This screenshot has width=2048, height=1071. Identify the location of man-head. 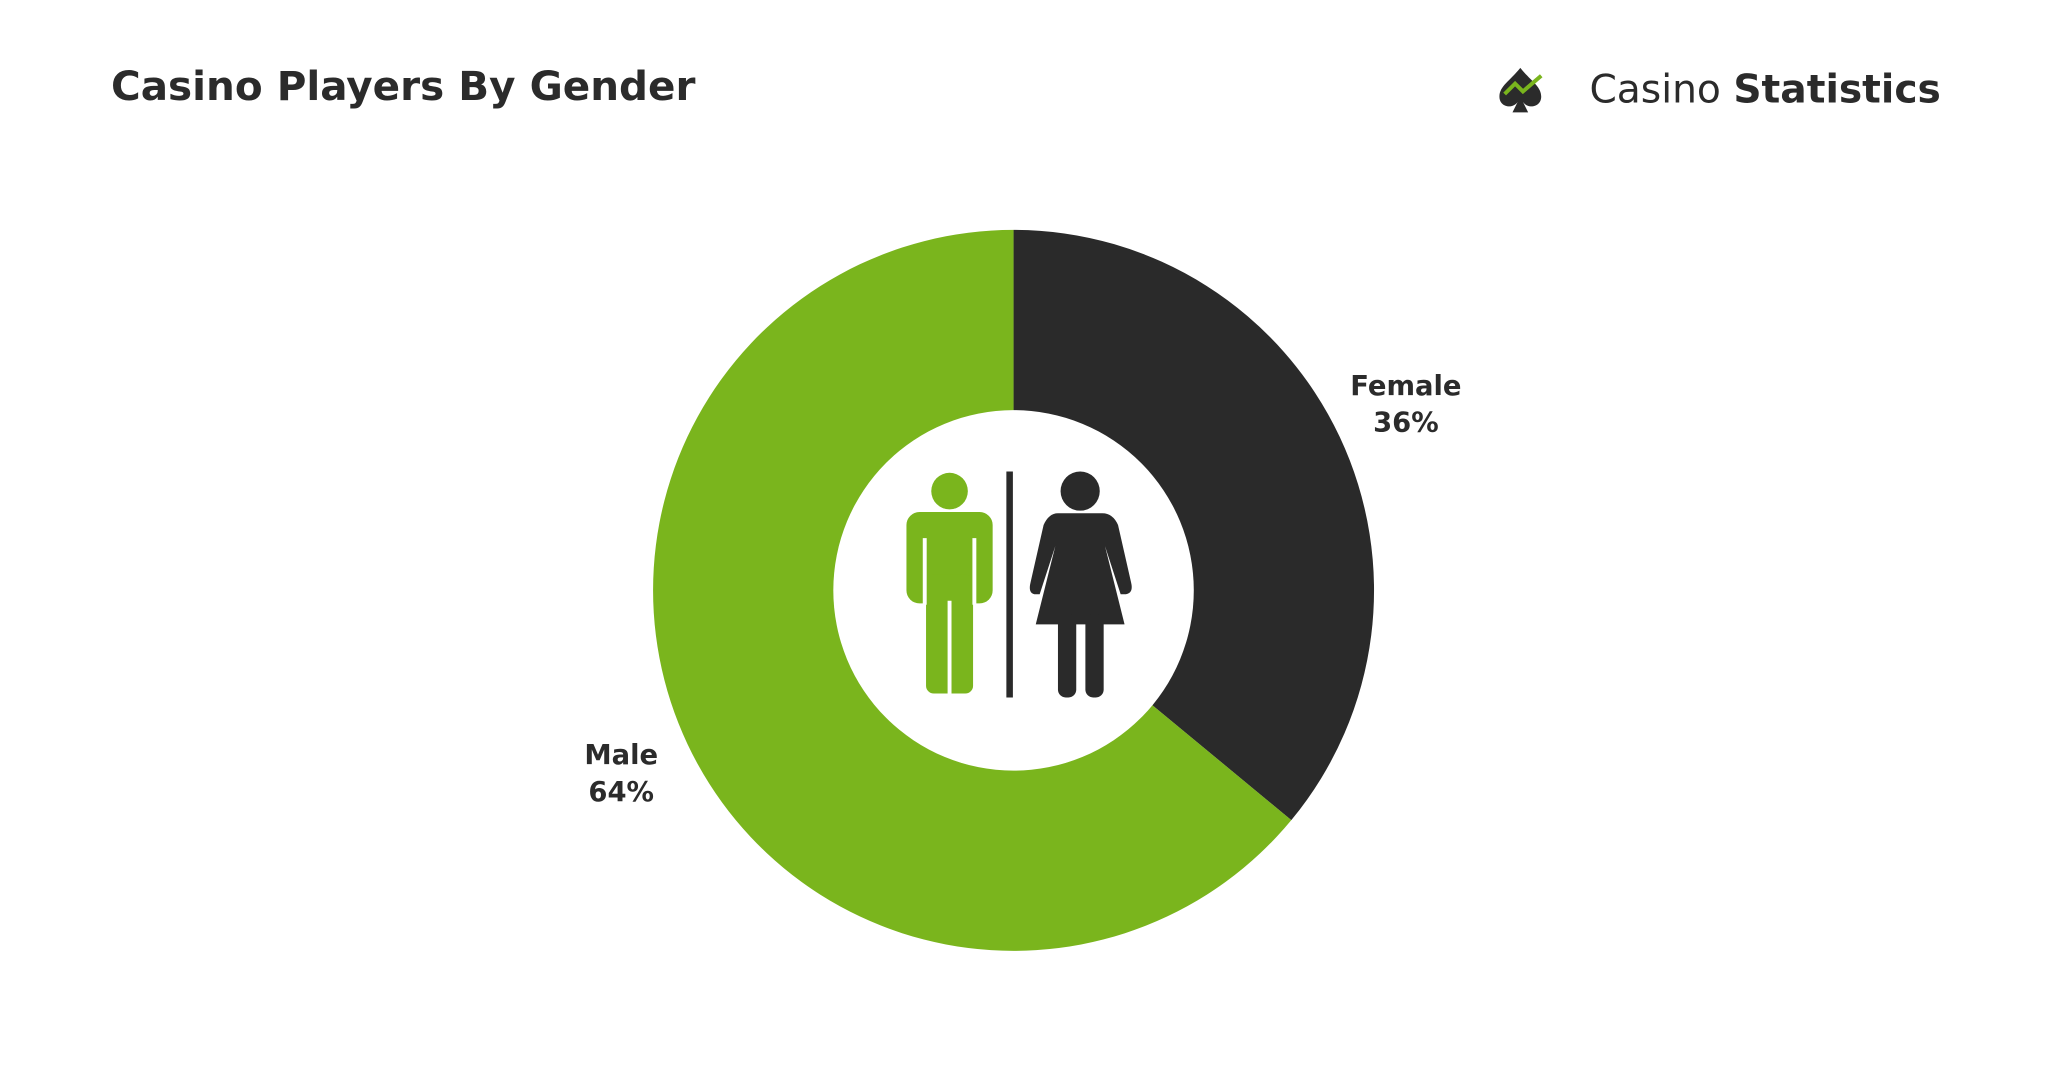
(949, 491).